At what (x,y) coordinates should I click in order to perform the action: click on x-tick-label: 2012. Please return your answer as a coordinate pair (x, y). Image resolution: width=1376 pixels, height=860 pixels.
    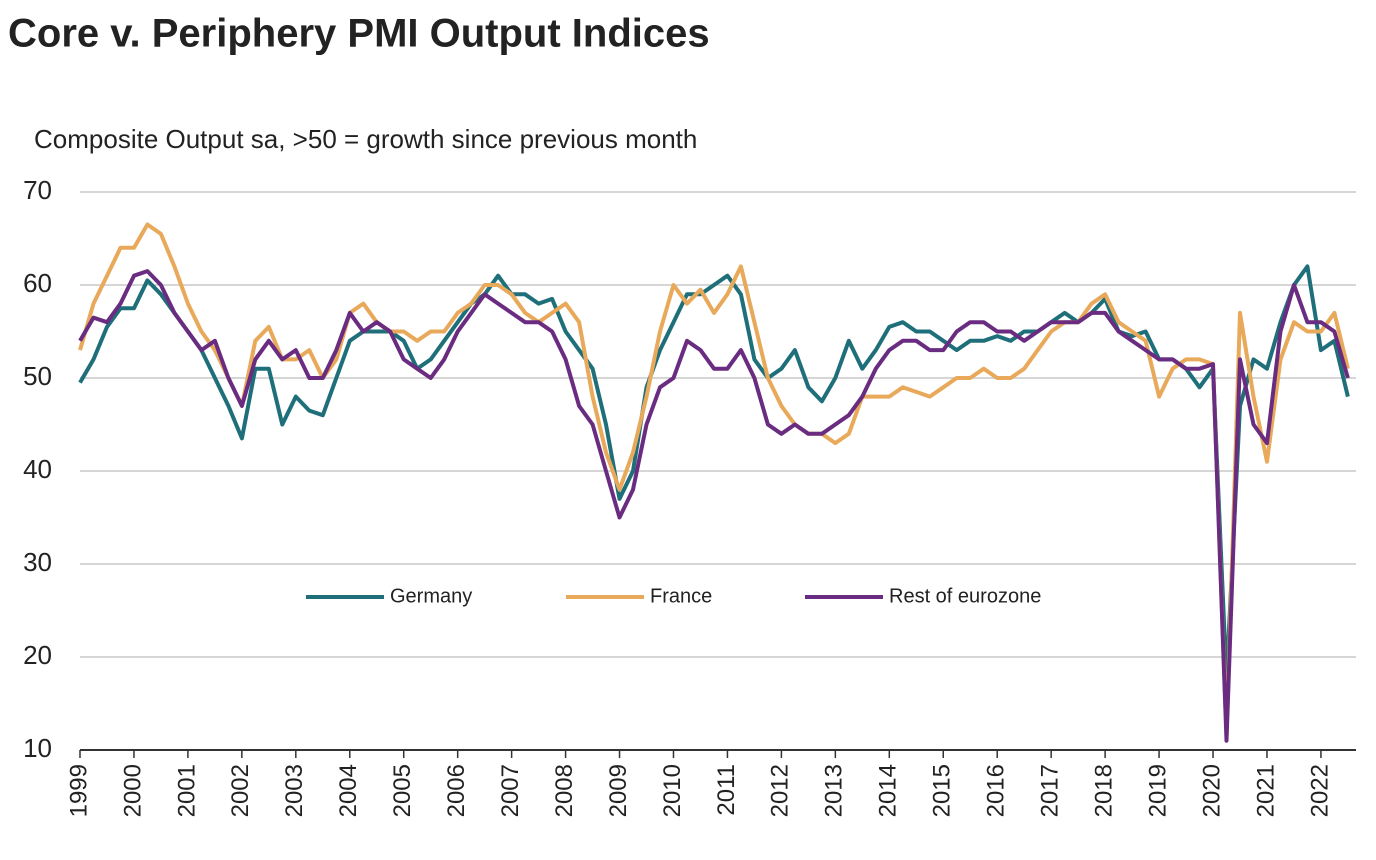
    Looking at the image, I should click on (780, 790).